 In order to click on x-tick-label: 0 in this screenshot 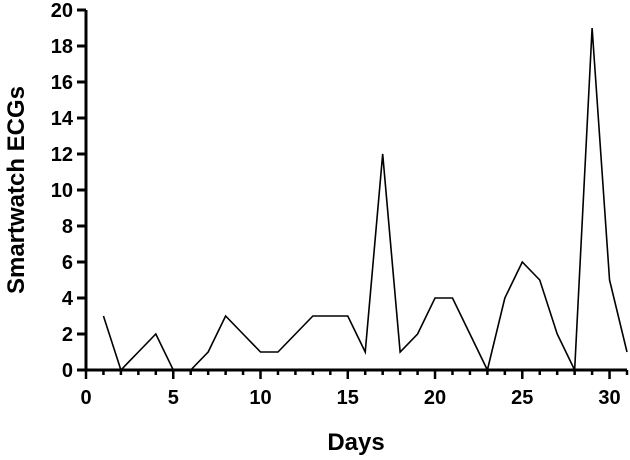, I will do `click(85, 398)`.